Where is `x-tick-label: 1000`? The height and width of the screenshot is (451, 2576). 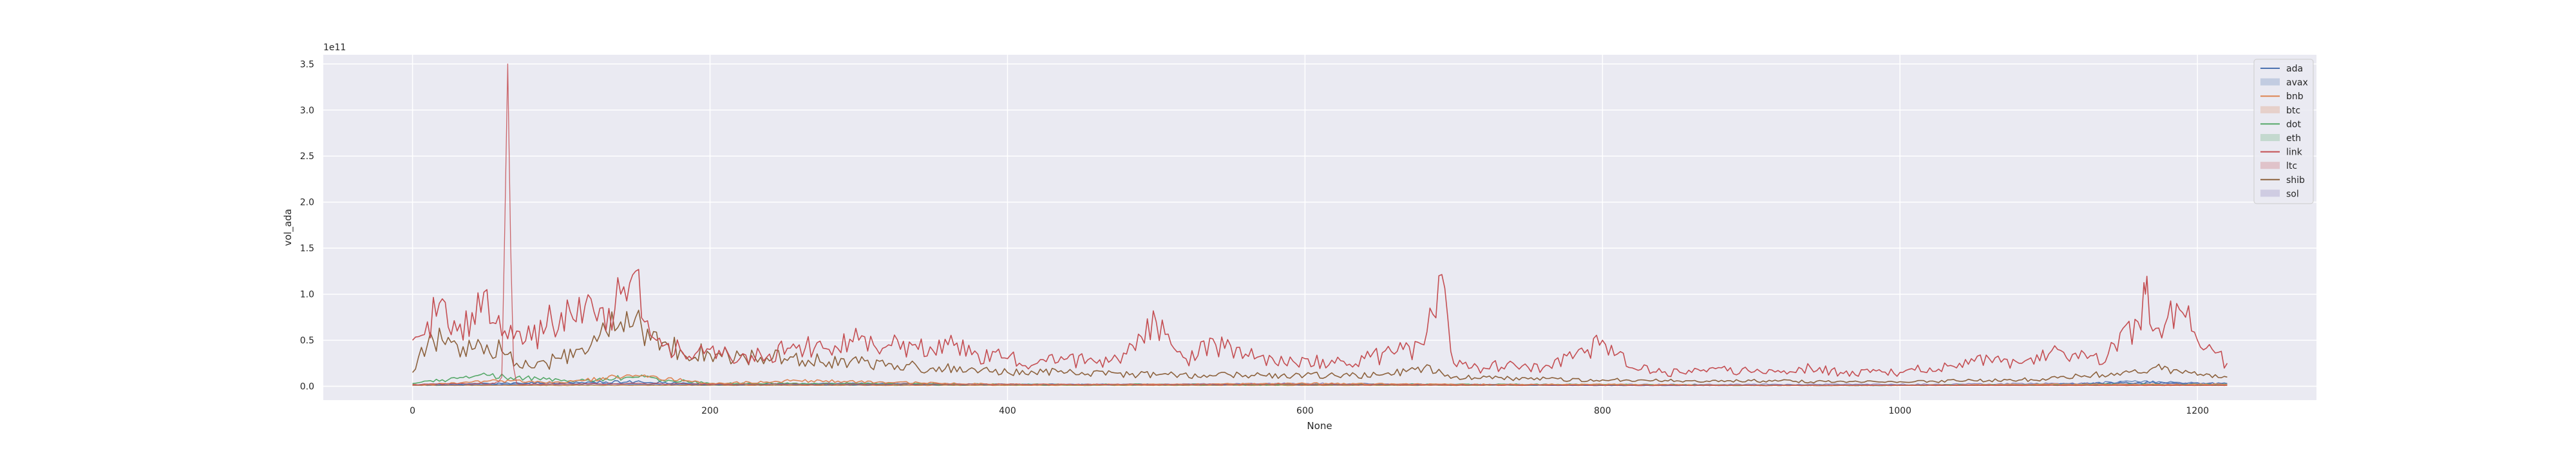 x-tick-label: 1000 is located at coordinates (1900, 411).